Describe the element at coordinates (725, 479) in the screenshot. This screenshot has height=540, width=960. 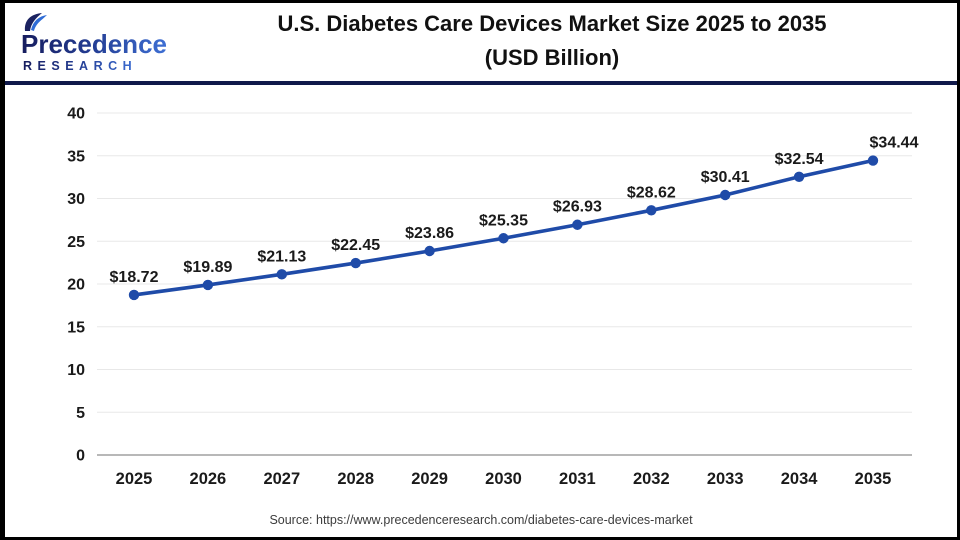
I see `x-tick-label: 2033` at that location.